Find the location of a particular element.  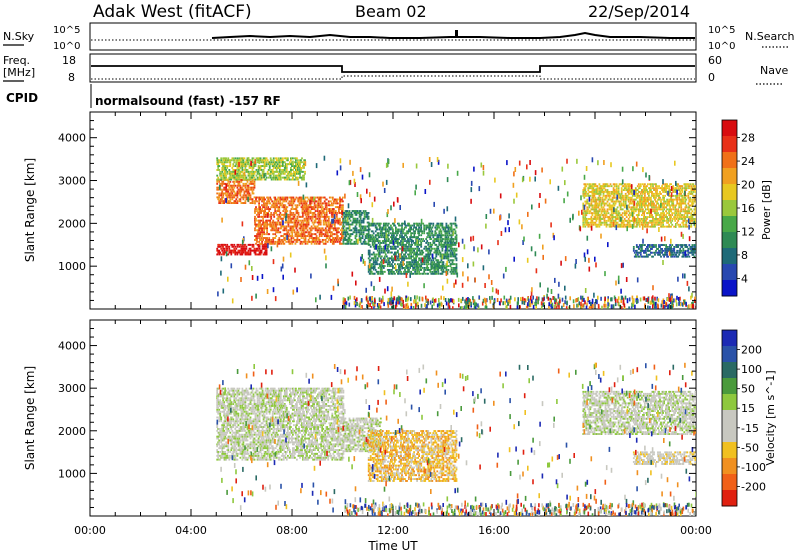

x-tick-label: 16:00 is located at coordinates (494, 530).